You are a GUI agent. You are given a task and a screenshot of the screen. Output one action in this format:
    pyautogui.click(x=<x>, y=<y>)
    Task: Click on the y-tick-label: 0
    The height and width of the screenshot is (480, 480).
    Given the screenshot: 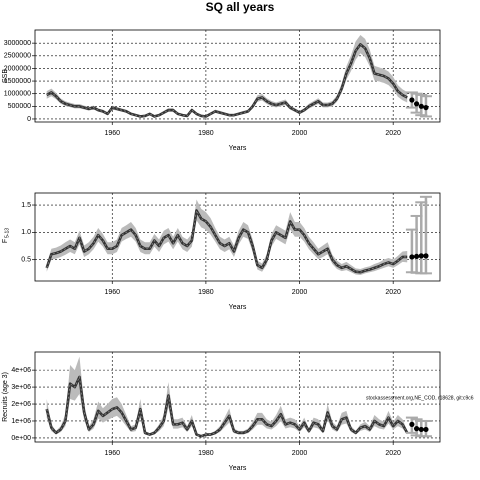 What is the action you would take?
    pyautogui.click(x=29, y=119)
    